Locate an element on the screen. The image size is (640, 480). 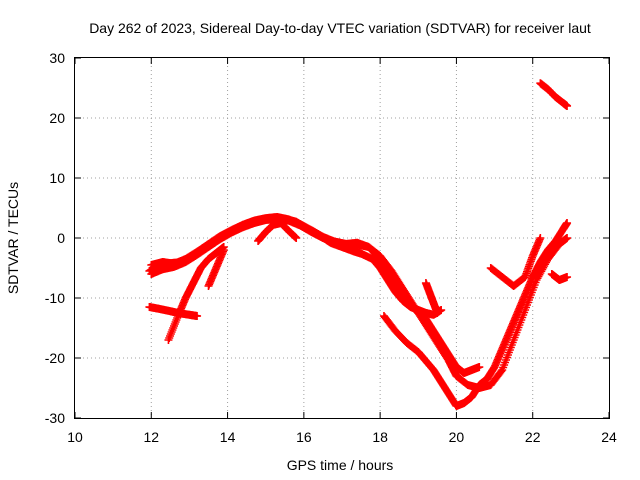
y-tick-label: -30 is located at coordinates (55, 418).